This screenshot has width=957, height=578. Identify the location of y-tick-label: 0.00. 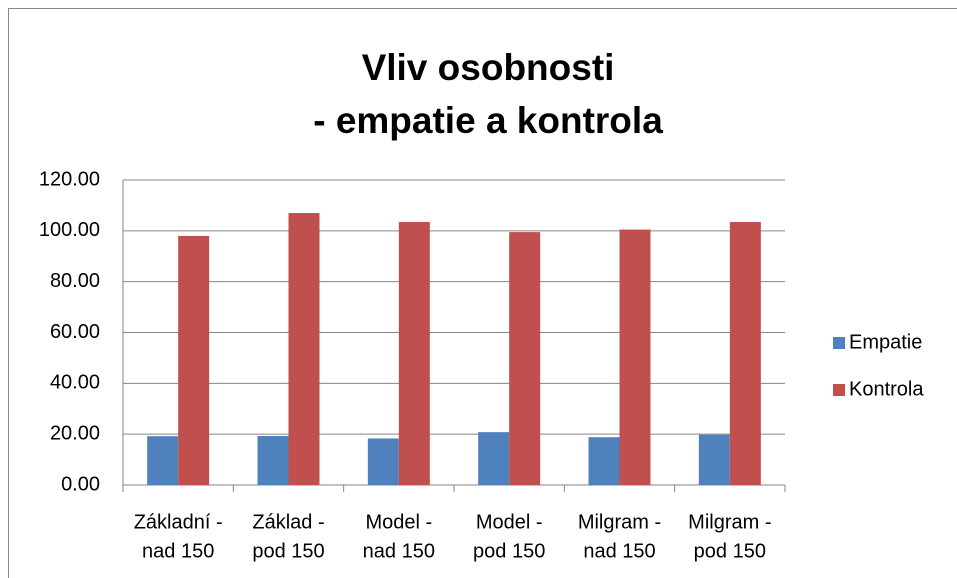
(80, 484).